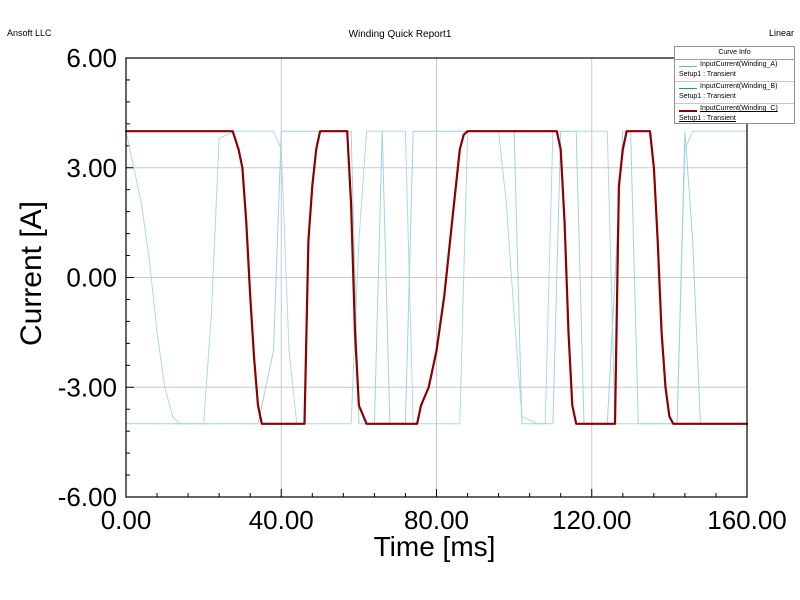 The image size is (800, 600). What do you see at coordinates (91, 278) in the screenshot?
I see `y-tick-label: 0.00` at bounding box center [91, 278].